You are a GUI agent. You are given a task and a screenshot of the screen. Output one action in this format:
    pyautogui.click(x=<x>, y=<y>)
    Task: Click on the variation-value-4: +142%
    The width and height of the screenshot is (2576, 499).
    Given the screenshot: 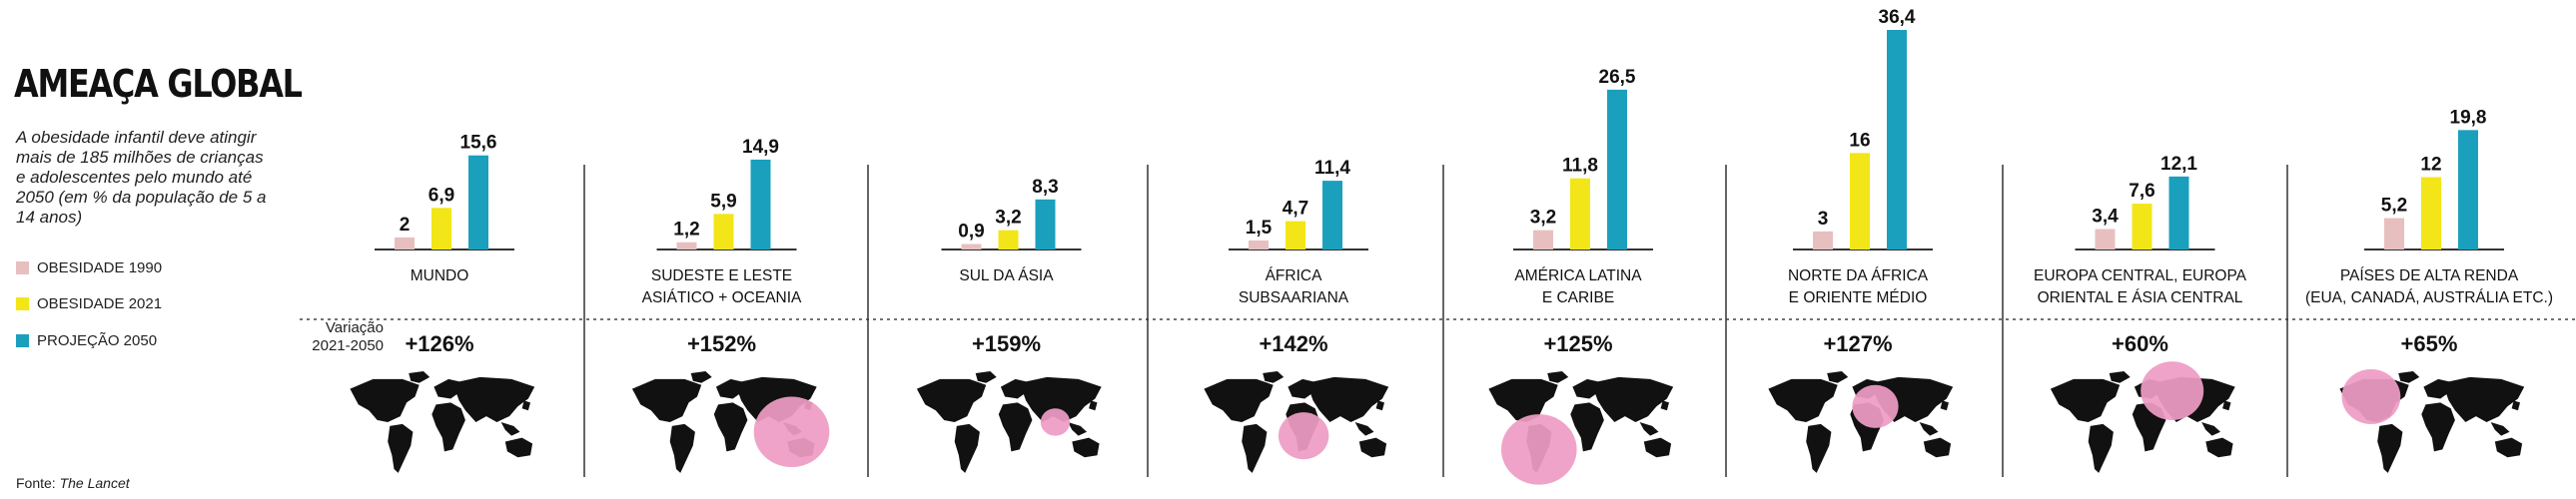 What is the action you would take?
    pyautogui.click(x=1293, y=343)
    